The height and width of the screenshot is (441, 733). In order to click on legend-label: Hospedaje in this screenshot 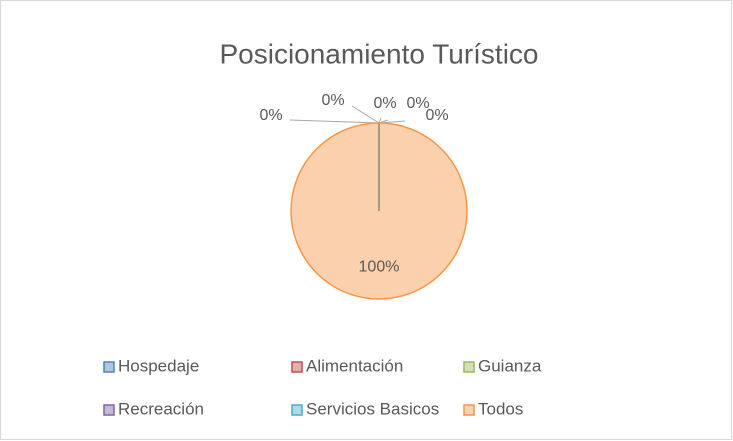, I will do `click(158, 365)`.